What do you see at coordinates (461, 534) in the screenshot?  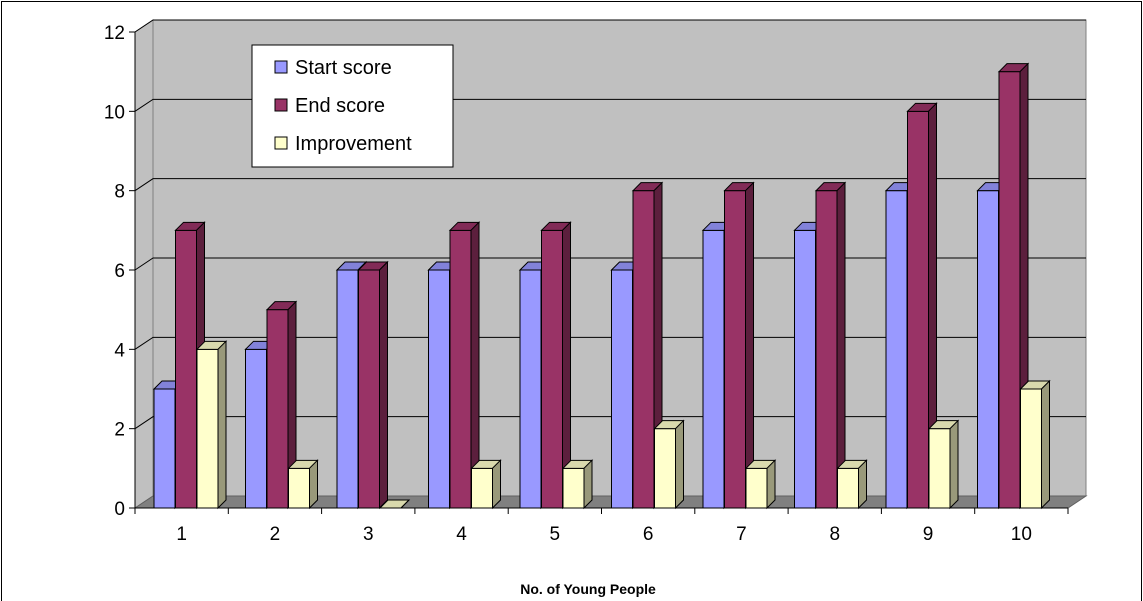 I see `x-tick-label: 4` at bounding box center [461, 534].